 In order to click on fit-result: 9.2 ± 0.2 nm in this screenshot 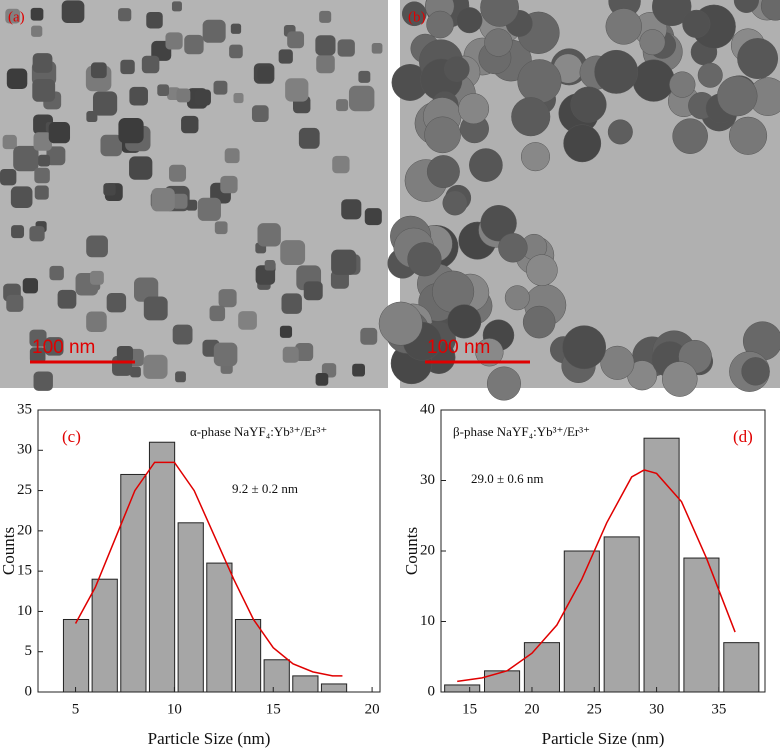, I will do `click(265, 488)`.